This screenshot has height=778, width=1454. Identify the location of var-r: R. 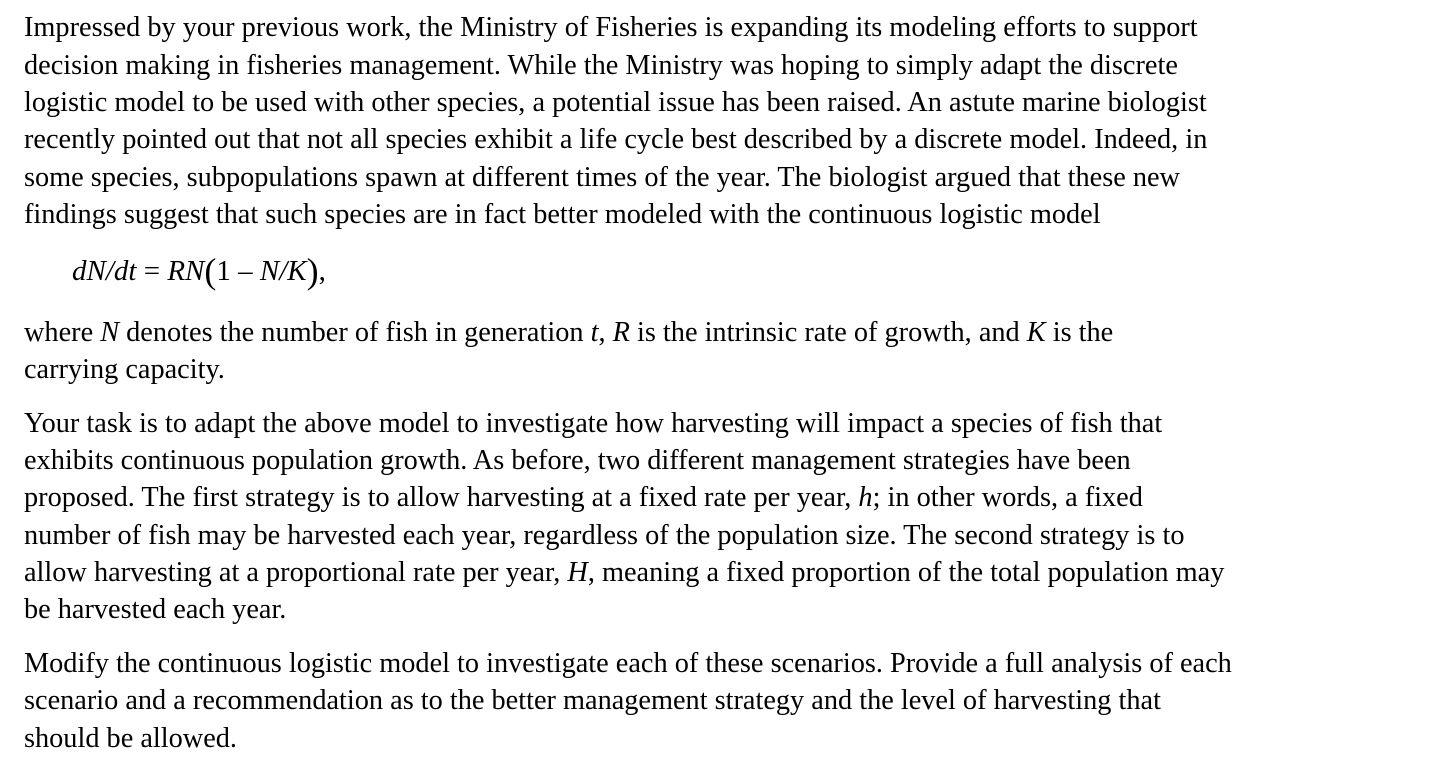
(621, 332).